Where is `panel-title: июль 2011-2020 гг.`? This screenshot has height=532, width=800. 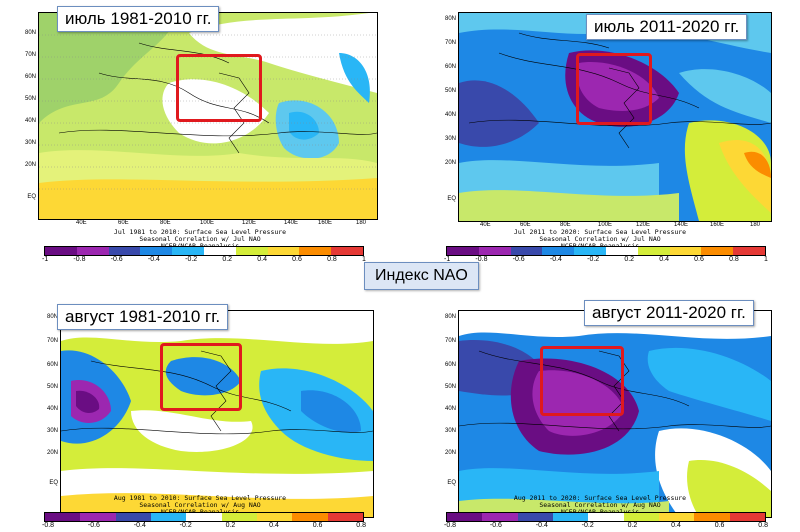 panel-title: июль 2011-2020 гг. is located at coordinates (667, 27).